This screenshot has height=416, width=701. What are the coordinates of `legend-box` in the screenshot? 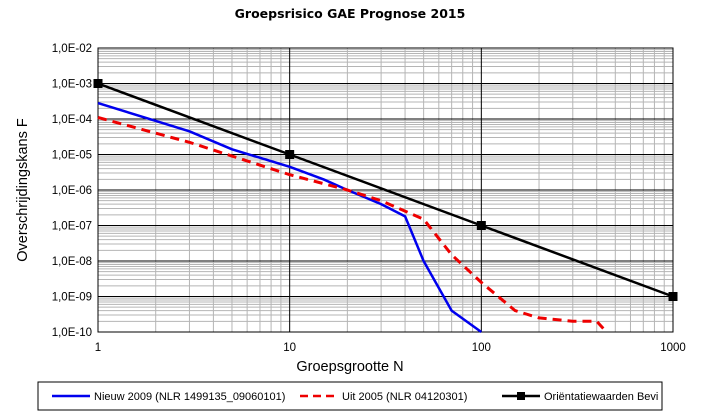 It's located at (350, 396).